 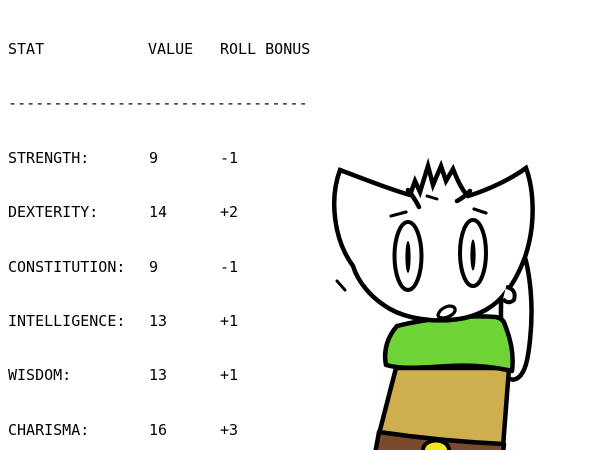 I want to click on table-row-charisma: CHARISMA: 16 +3, so click(x=173, y=430).